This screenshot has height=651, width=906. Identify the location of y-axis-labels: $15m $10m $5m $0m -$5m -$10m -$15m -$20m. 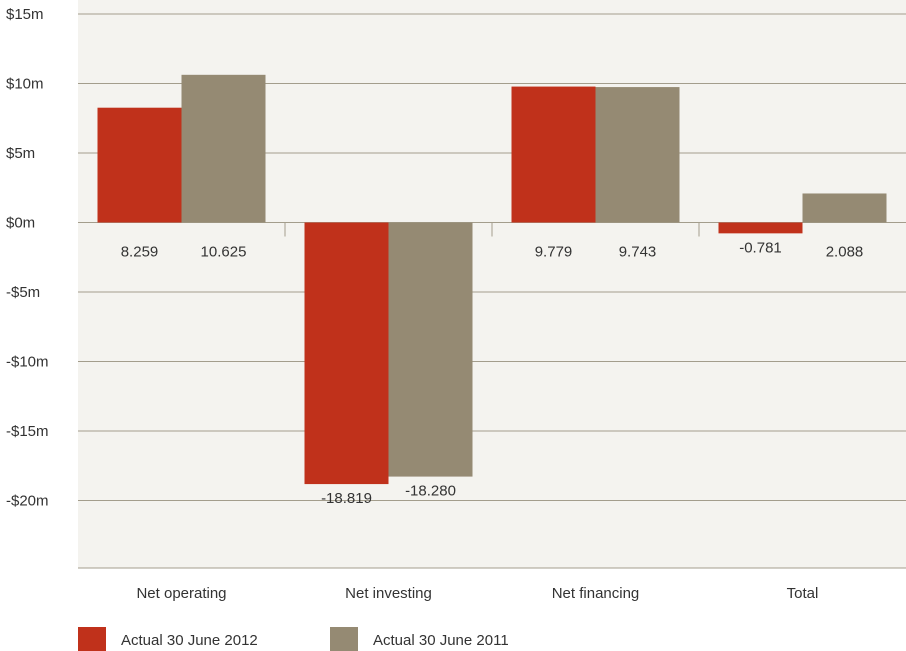
(27, 258).